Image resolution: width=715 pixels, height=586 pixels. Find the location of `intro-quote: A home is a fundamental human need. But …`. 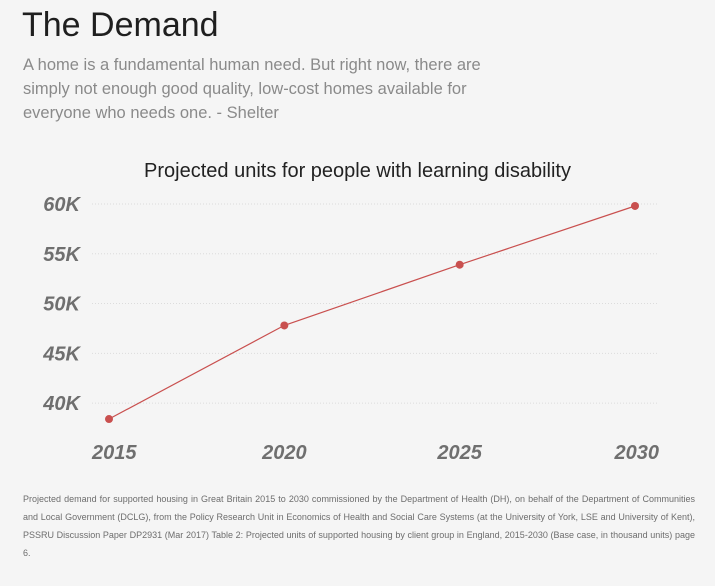

intro-quote: A home is a fundamental human need. But … is located at coordinates (252, 89).